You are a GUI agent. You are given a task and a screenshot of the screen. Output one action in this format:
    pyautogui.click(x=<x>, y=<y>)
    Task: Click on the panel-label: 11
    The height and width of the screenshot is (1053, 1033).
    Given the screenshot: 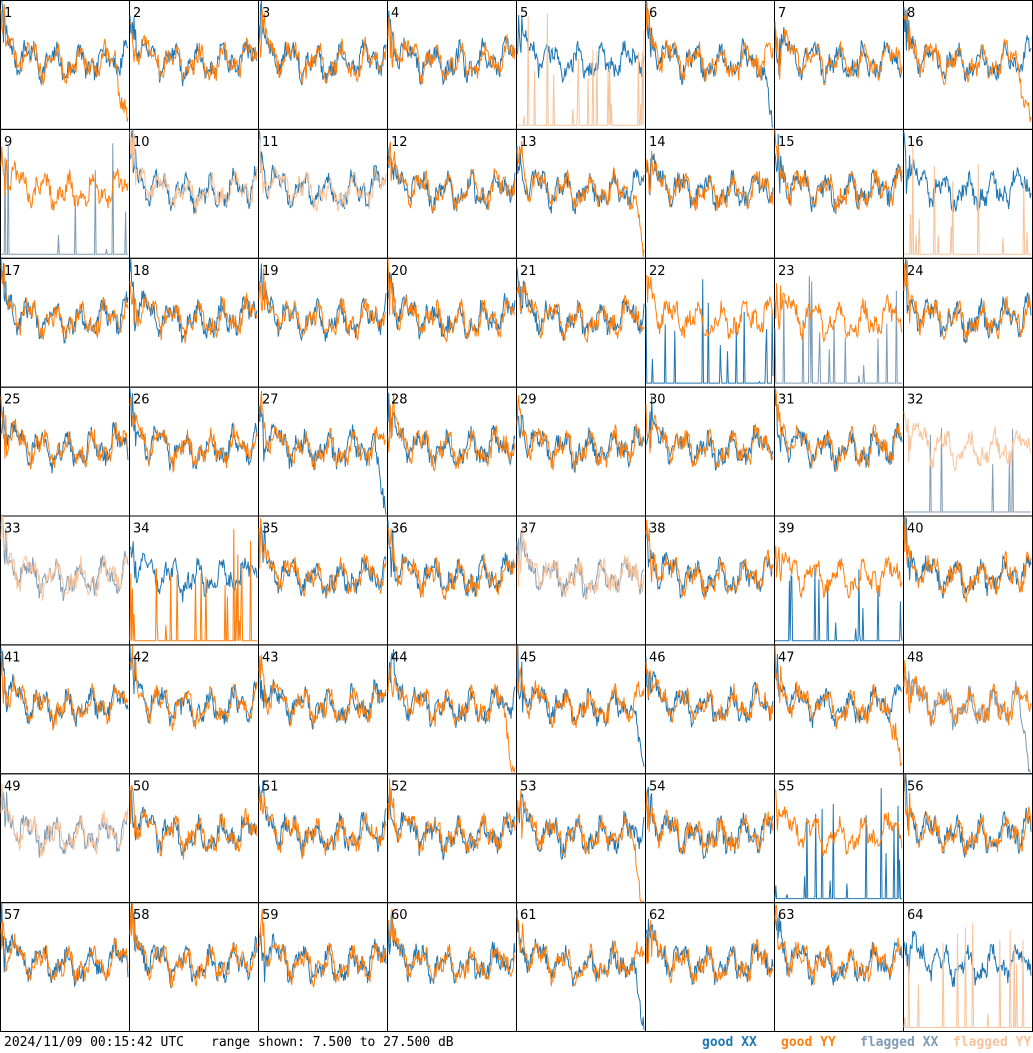 What is the action you would take?
    pyautogui.click(x=270, y=142)
    